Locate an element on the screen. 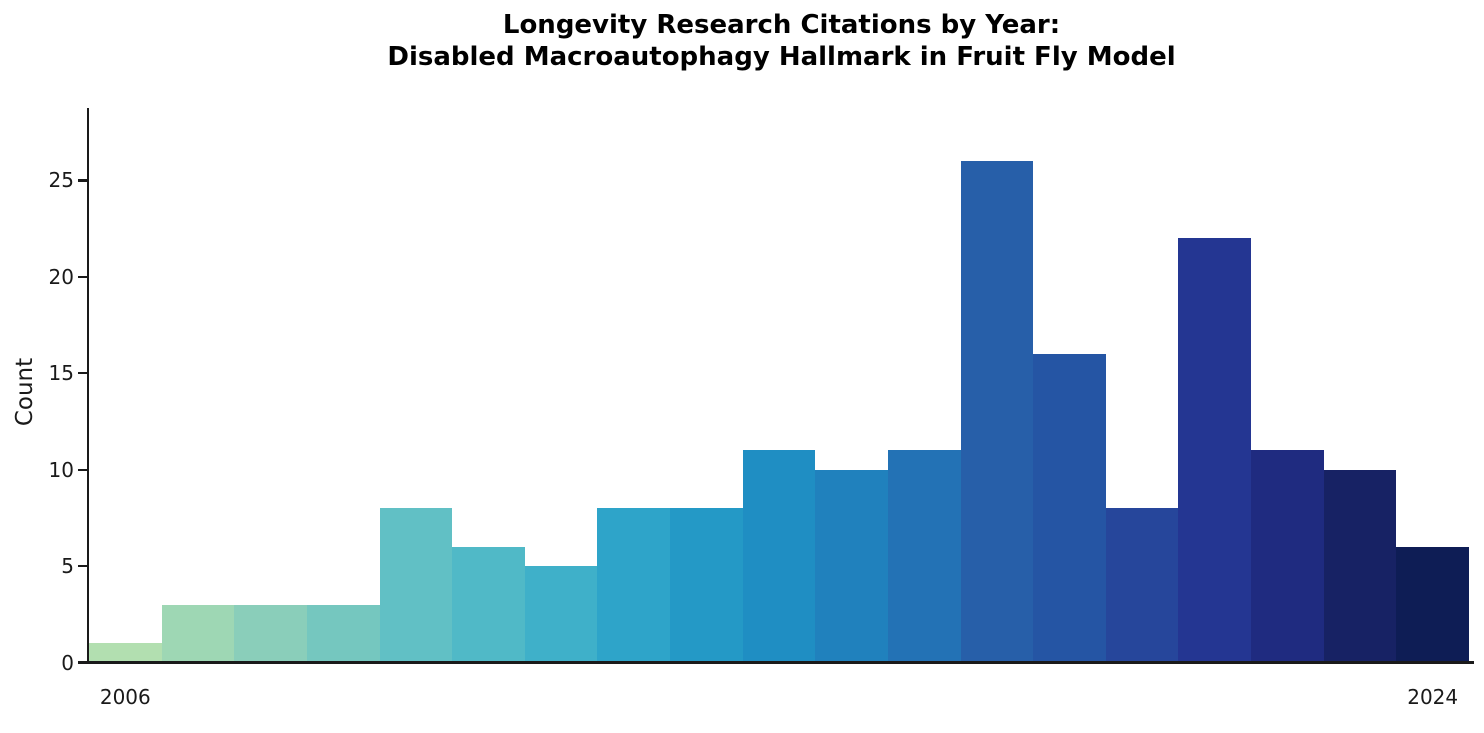 The height and width of the screenshot is (733, 1484). y-tick-label-5: 5 is located at coordinates (67, 566).